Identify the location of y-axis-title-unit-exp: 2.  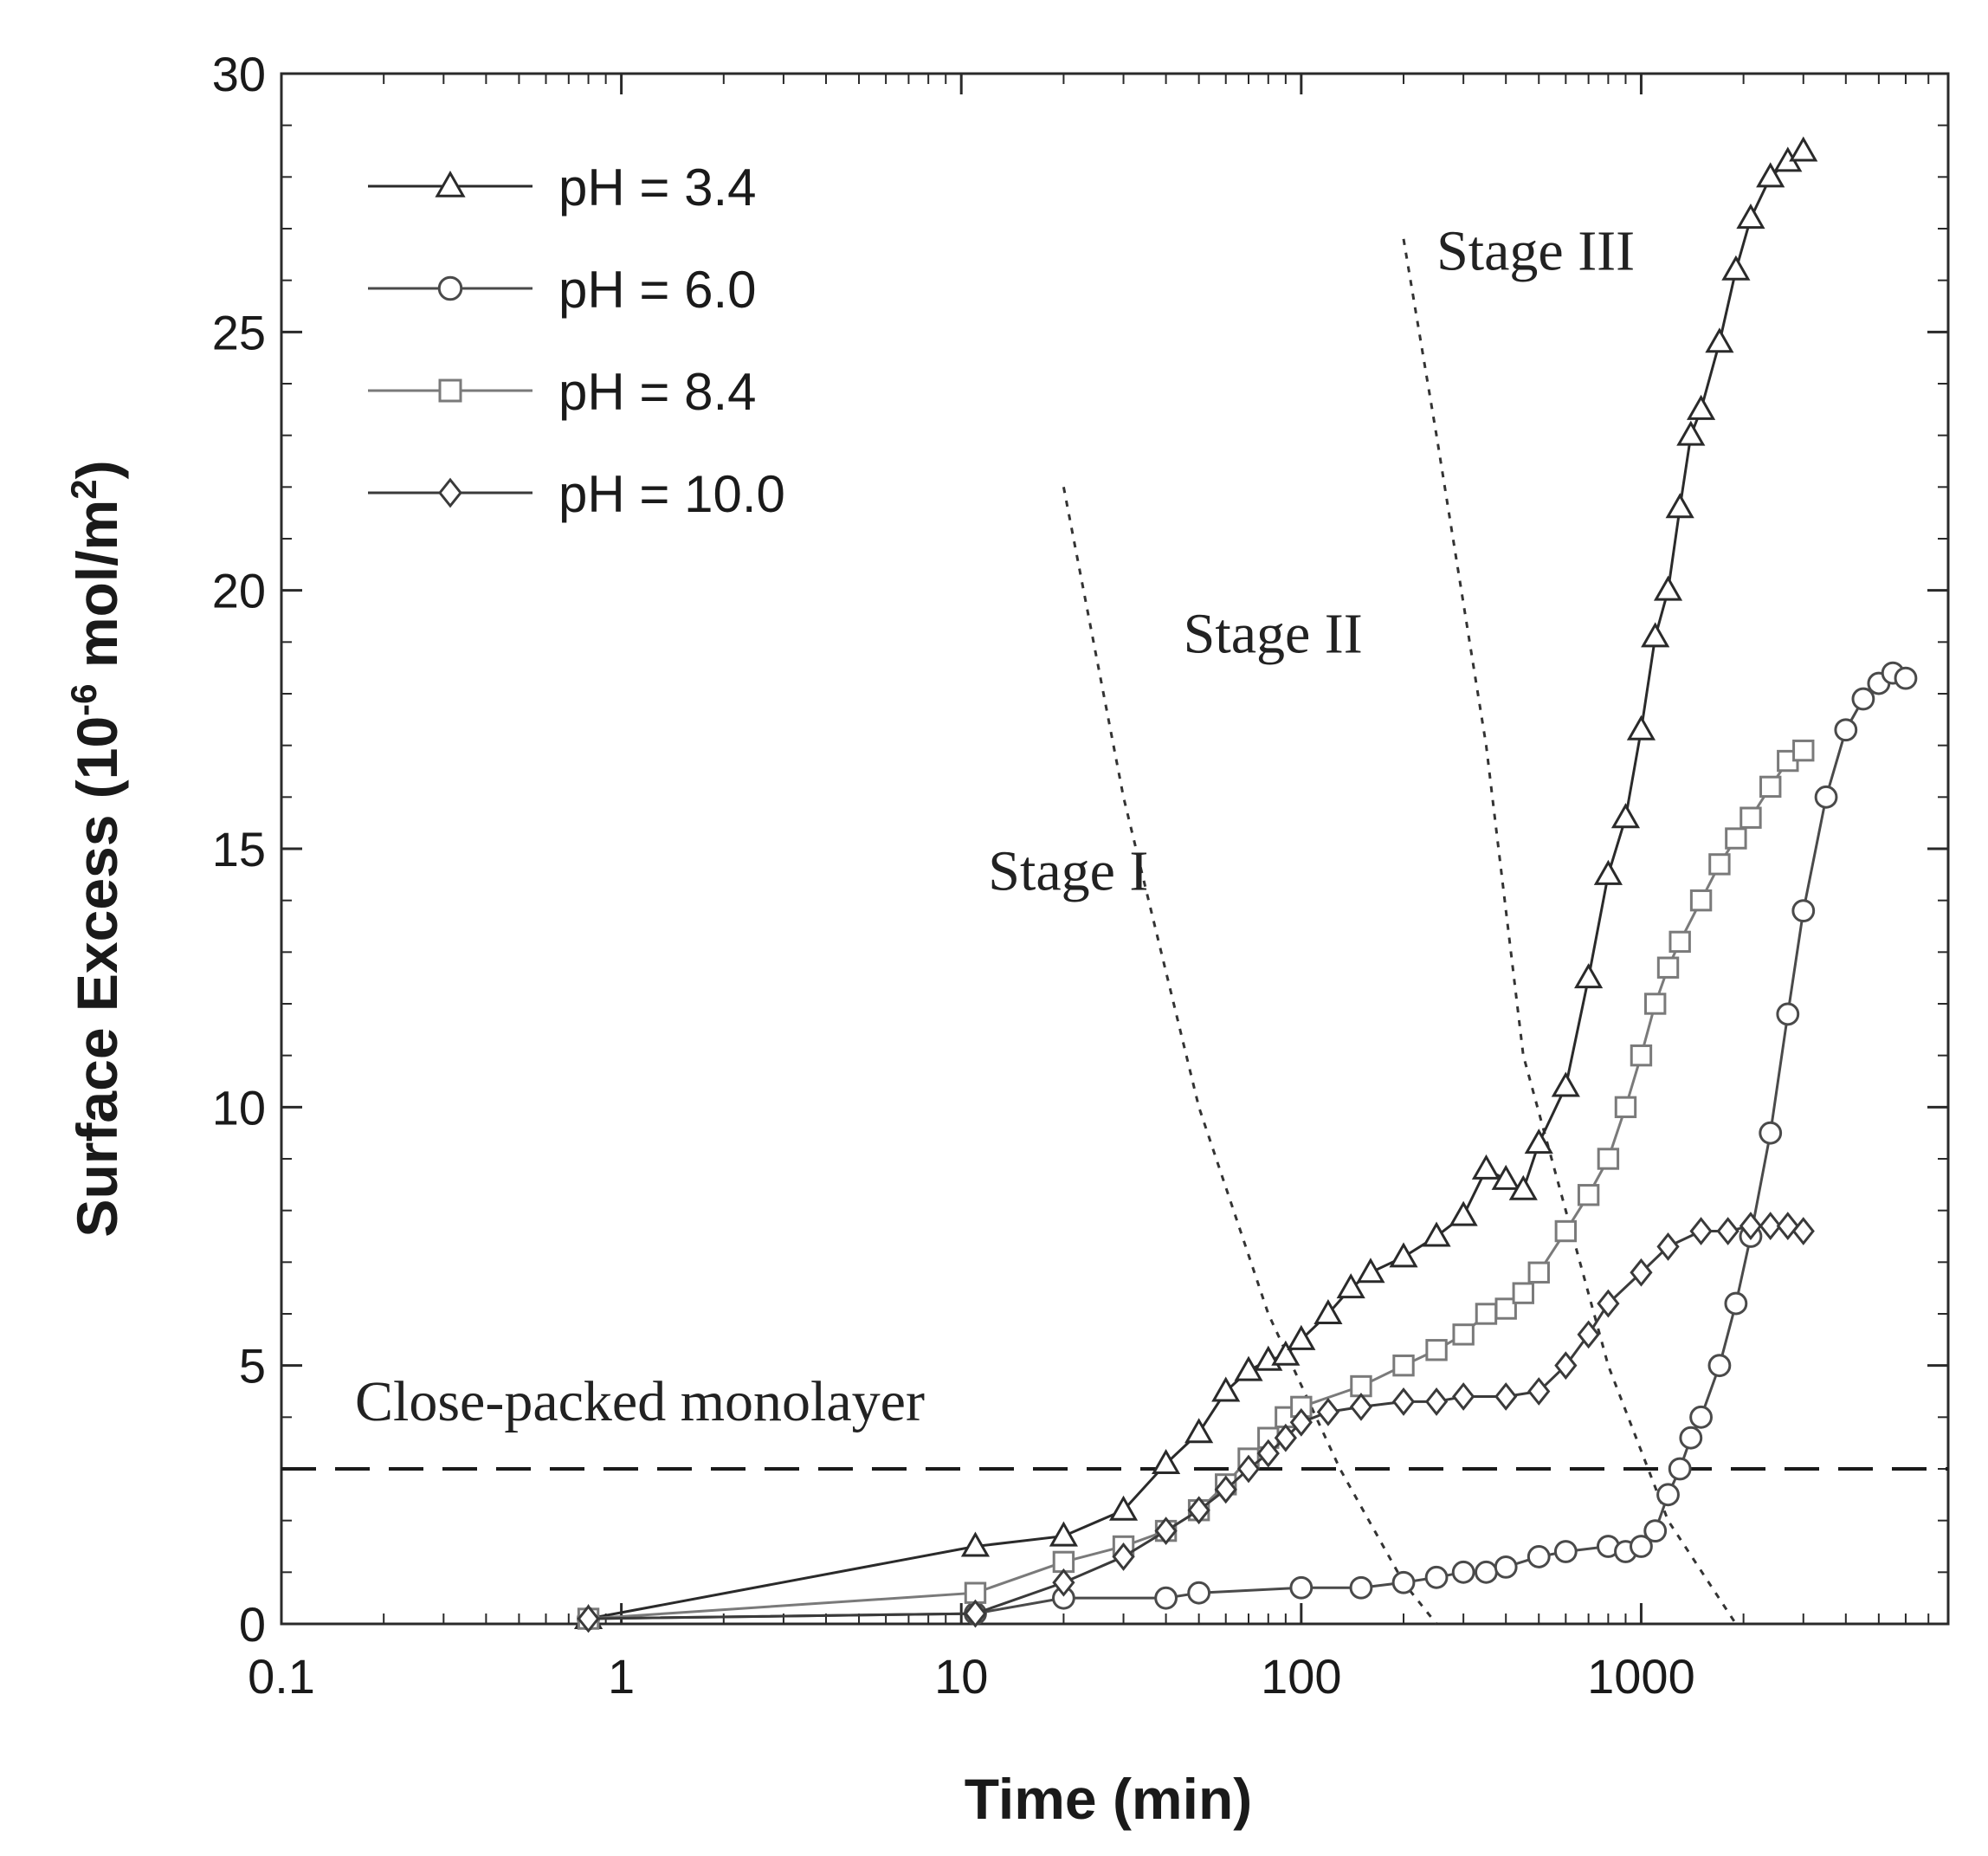
(83, 489).